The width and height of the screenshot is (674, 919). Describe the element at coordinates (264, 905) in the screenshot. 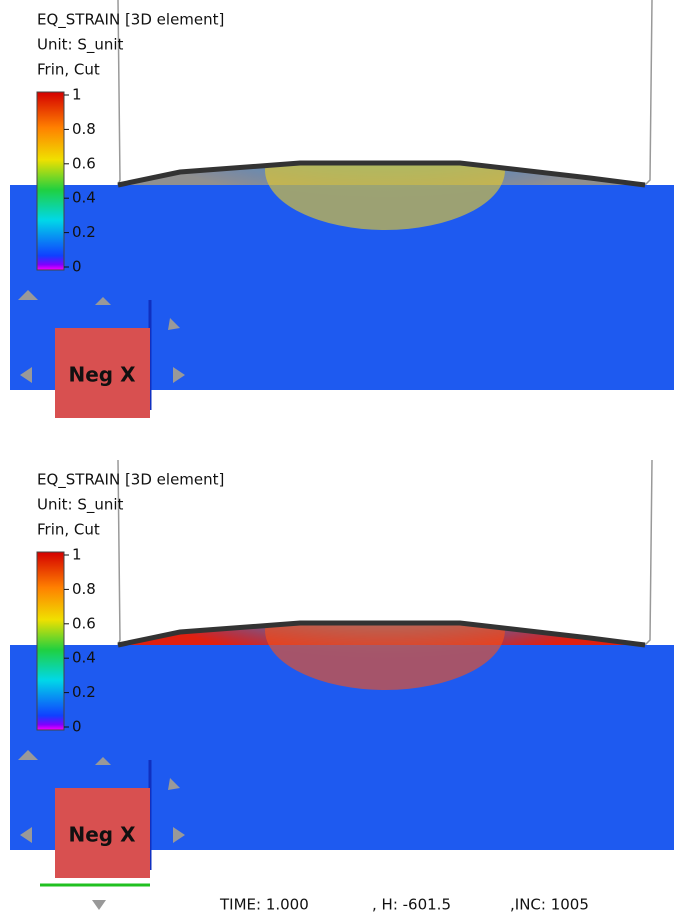

I see `status-time: TIME: 1.000` at that location.